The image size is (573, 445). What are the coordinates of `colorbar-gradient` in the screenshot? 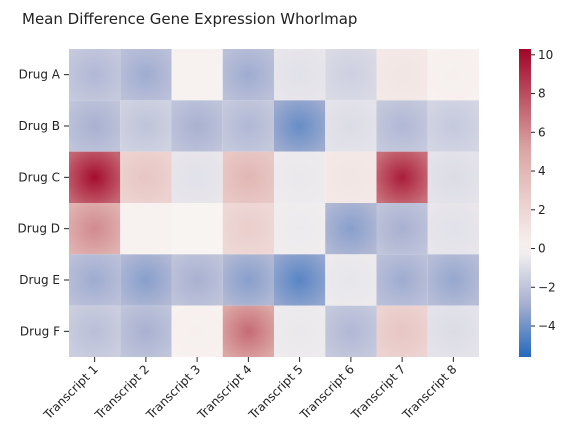 It's located at (525, 203).